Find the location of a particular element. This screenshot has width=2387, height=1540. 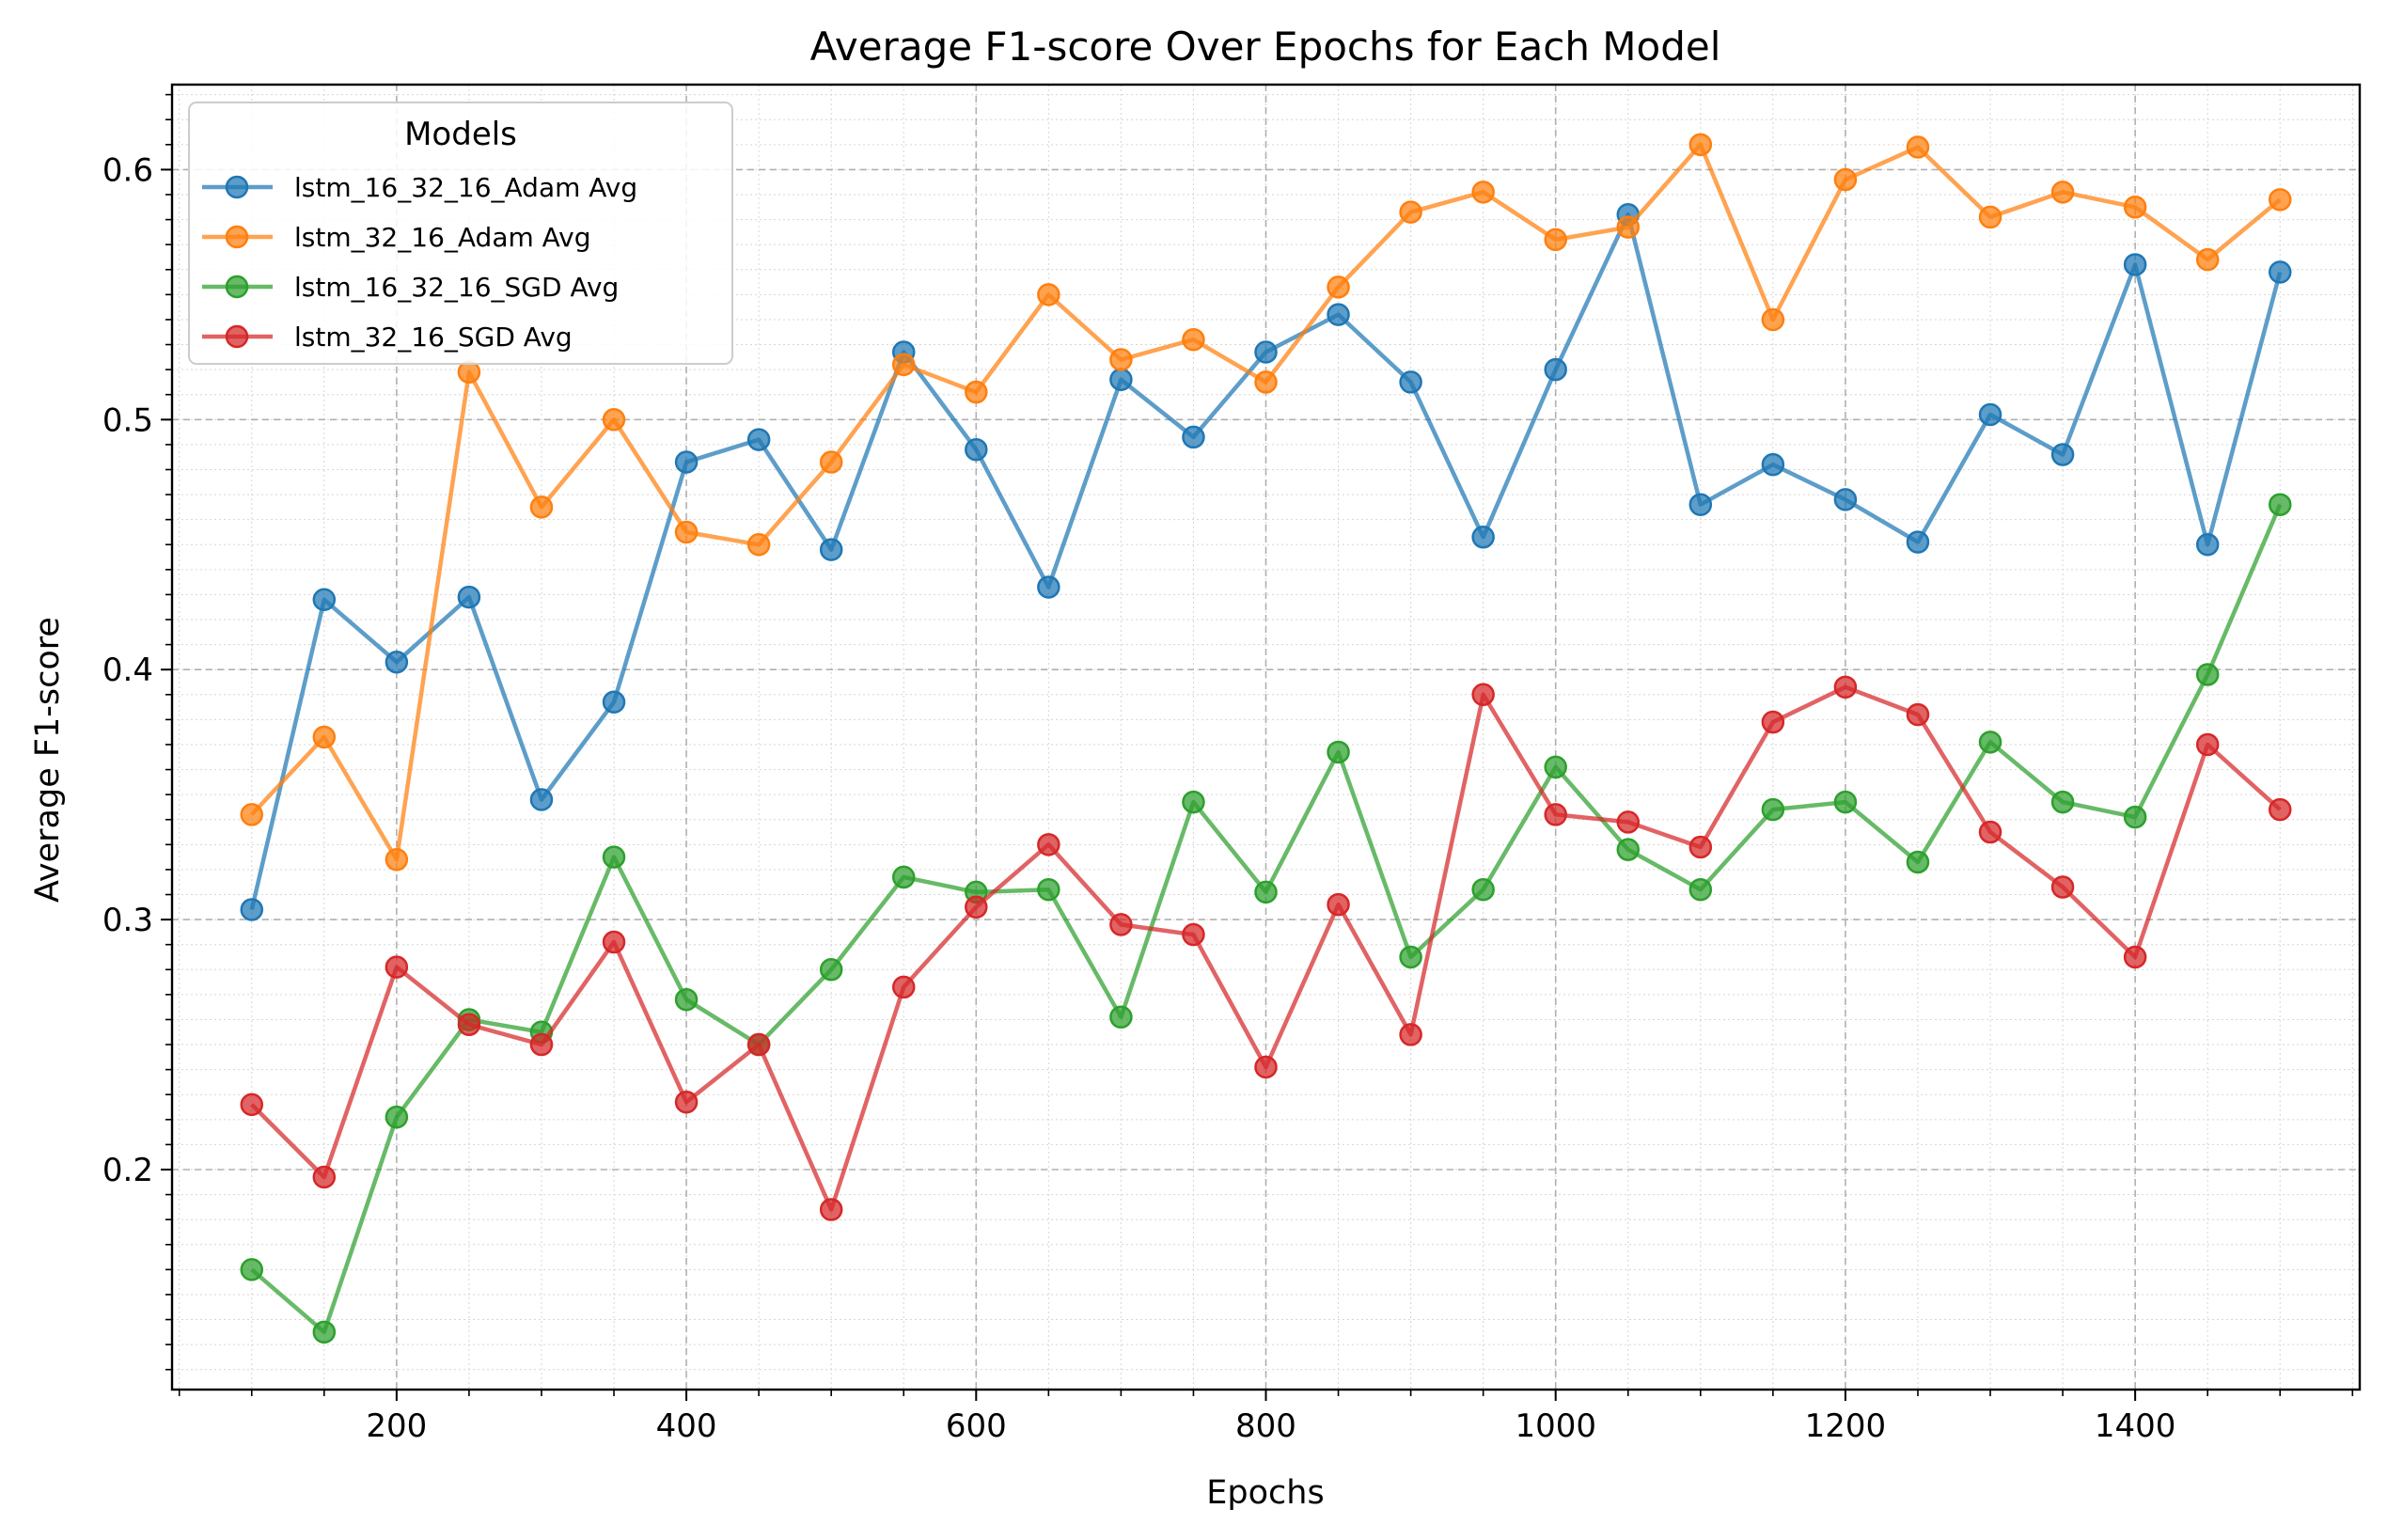

legend-box is located at coordinates (460, 233).